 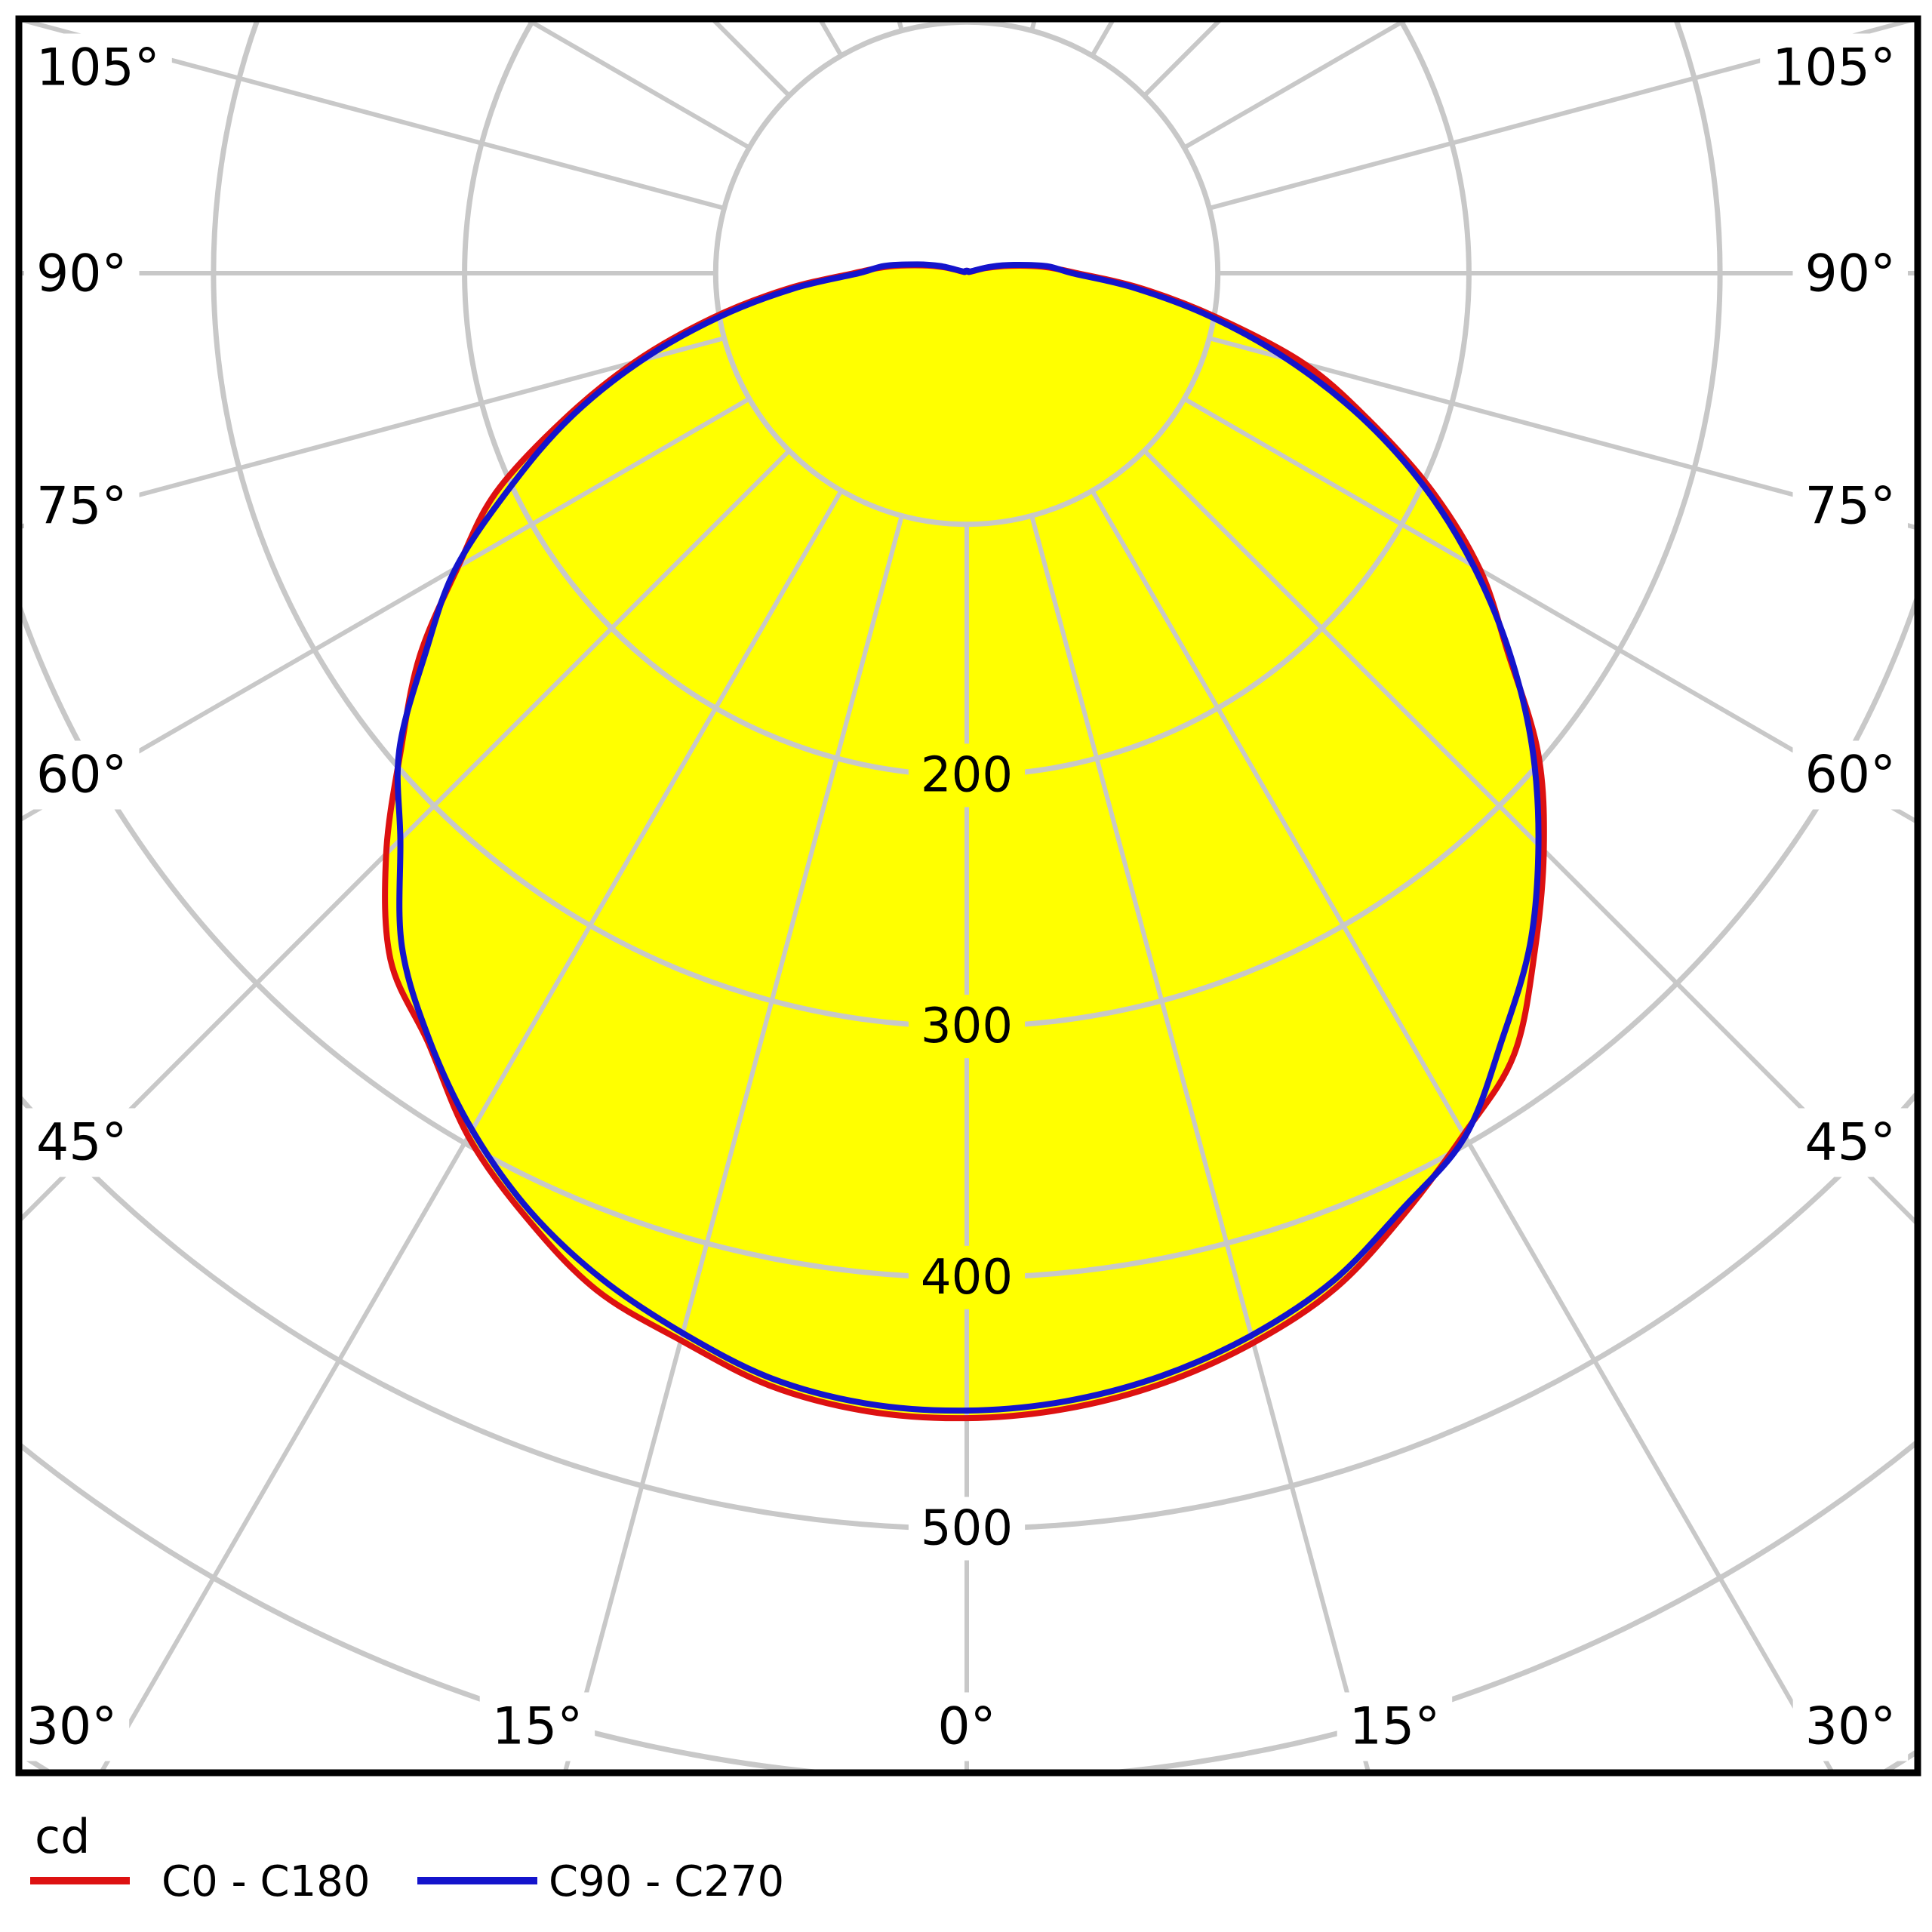 I want to click on grid-ray-165deg, so click(x=1033, y=25).